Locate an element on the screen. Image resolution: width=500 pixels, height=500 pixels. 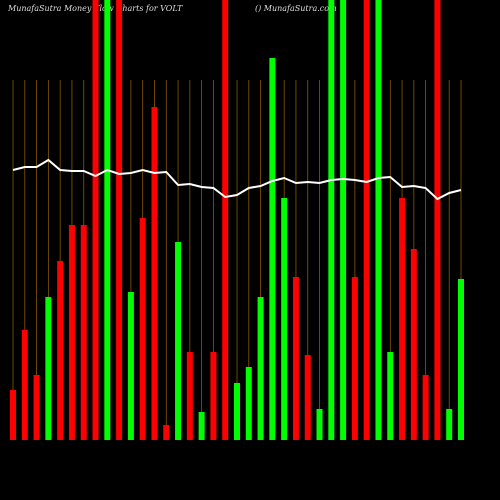
moving-average-line is located at coordinates (237, 179).